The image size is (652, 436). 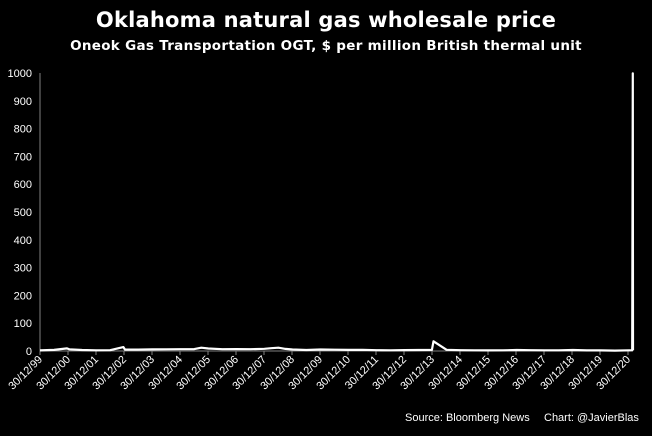 What do you see at coordinates (23, 102) in the screenshot?
I see `y-tick-label: 900` at bounding box center [23, 102].